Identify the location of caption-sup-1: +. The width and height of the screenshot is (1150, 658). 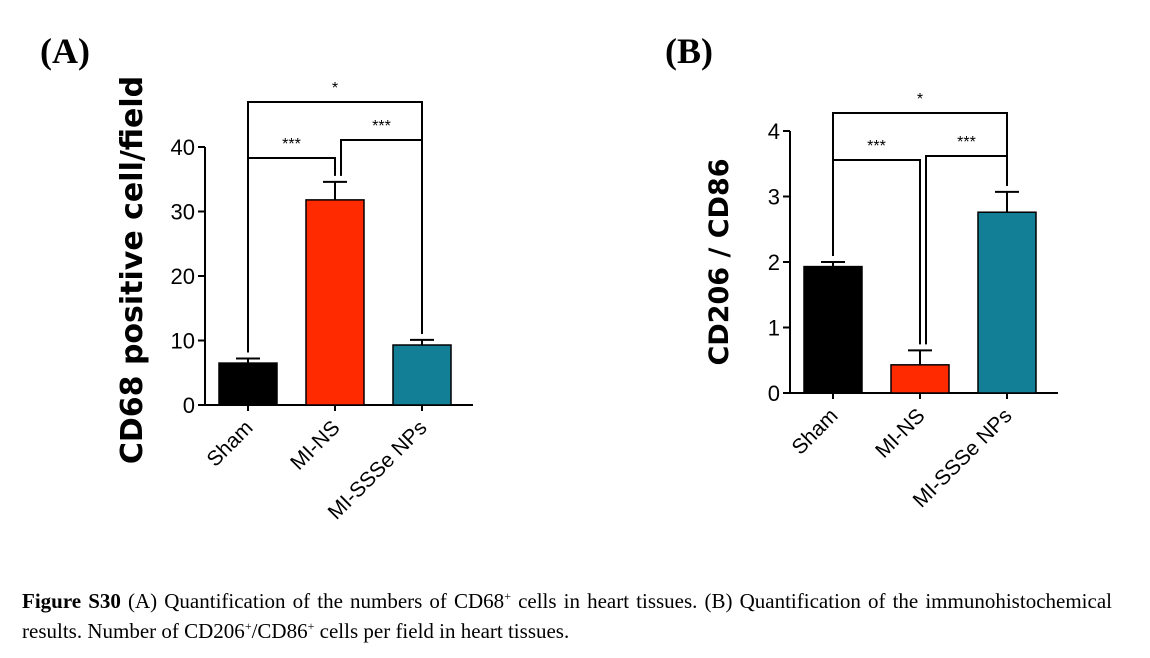
(507, 596).